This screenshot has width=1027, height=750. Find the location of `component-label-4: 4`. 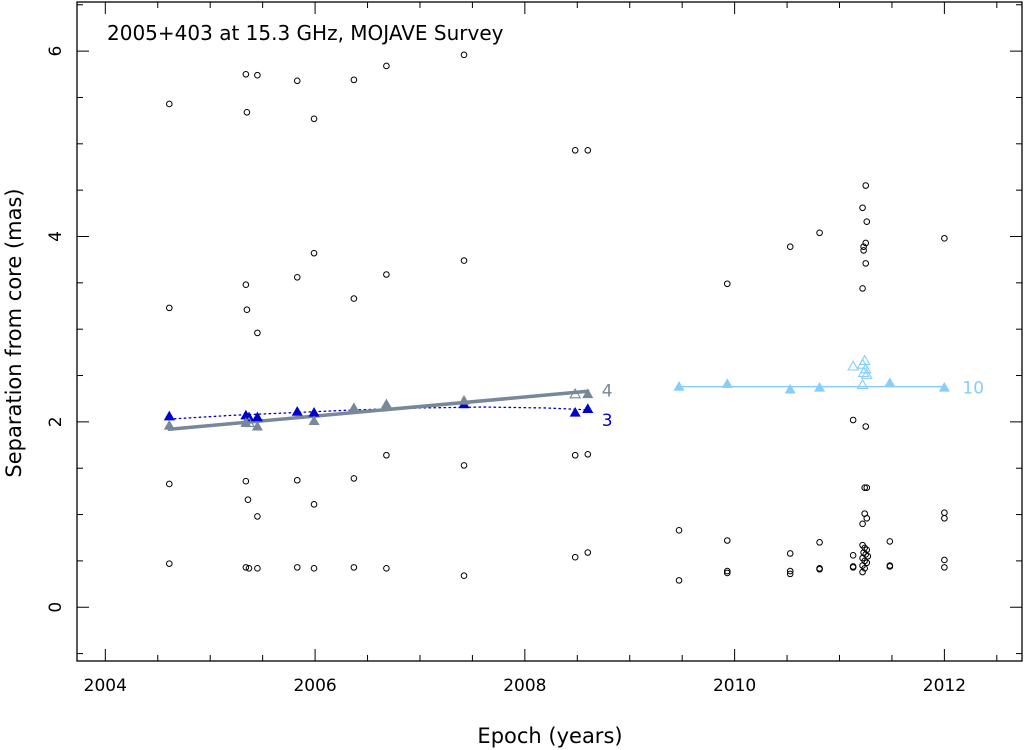

component-label-4: 4 is located at coordinates (607, 391).